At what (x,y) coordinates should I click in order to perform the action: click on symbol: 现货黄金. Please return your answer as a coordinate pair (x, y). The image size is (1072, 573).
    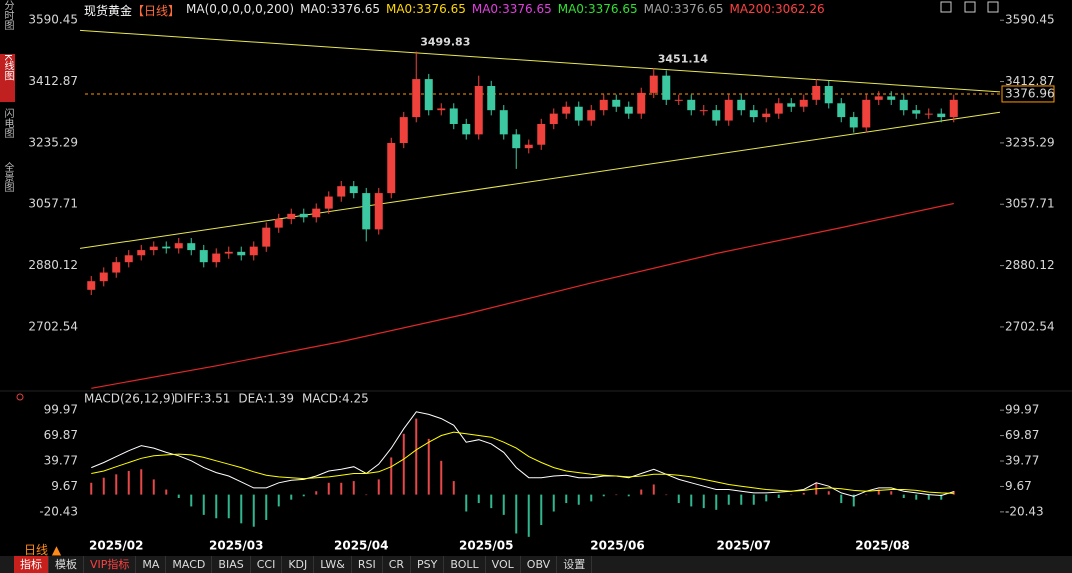
    Looking at the image, I should click on (108, 11).